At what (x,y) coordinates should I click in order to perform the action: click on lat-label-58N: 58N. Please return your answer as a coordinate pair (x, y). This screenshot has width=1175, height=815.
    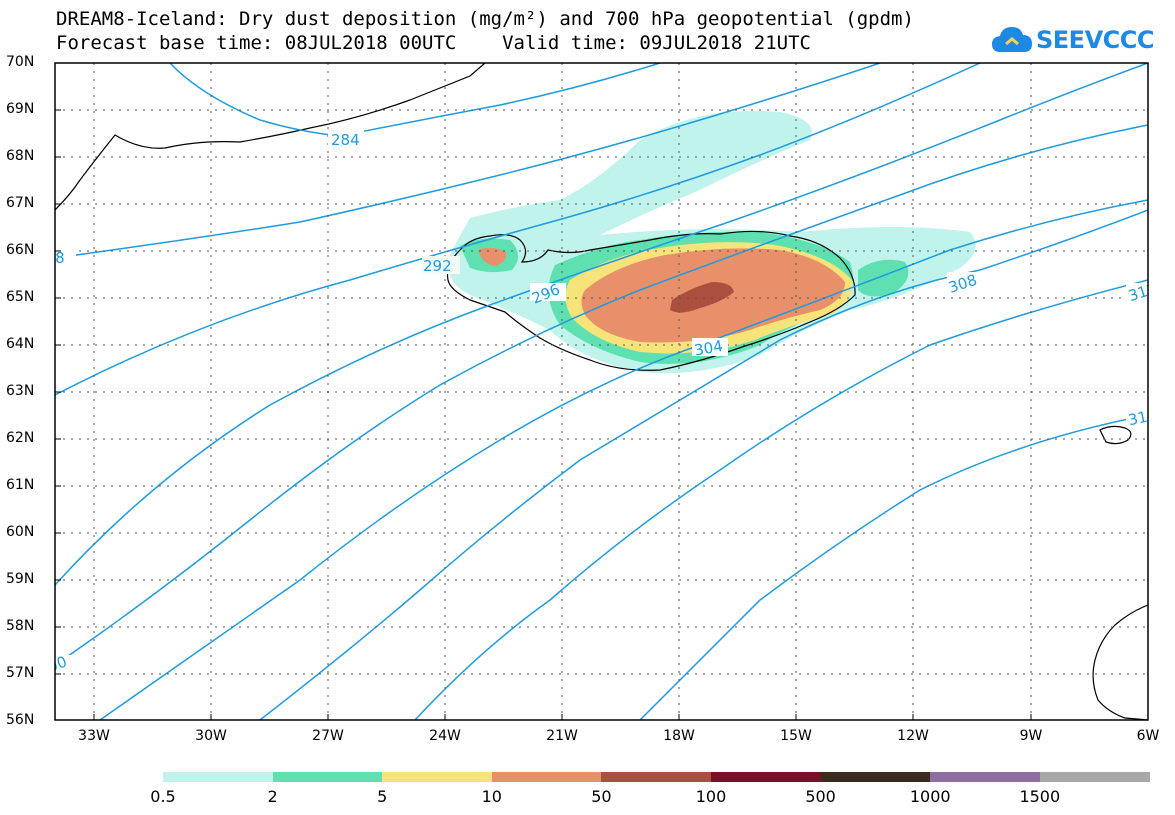
    Looking at the image, I should click on (20, 626).